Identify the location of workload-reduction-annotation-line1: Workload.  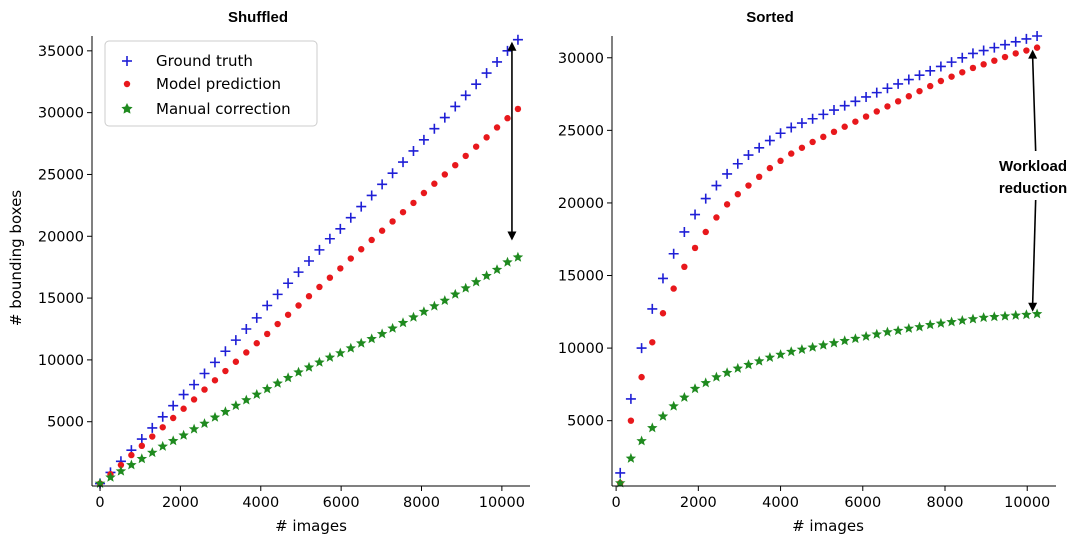
(1033, 166).